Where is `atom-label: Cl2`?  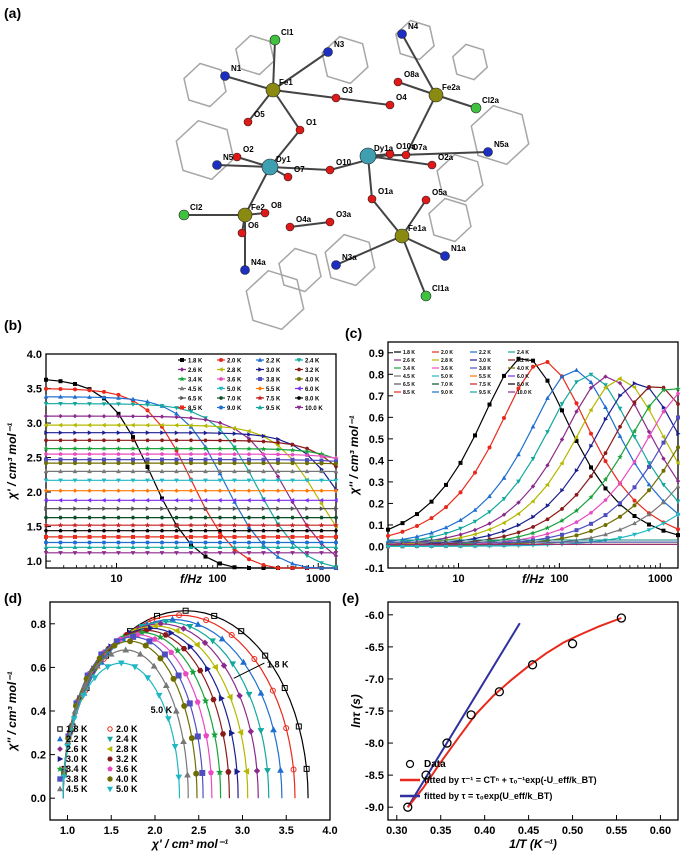 atom-label: Cl2 is located at coordinates (196, 207).